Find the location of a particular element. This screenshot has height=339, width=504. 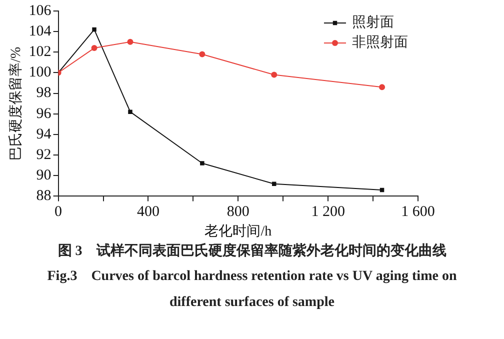

caption: 图 3 试样不同表面巴氏硬度保留率随紫外老化时间的变化曲线 is located at coordinates (252, 251).